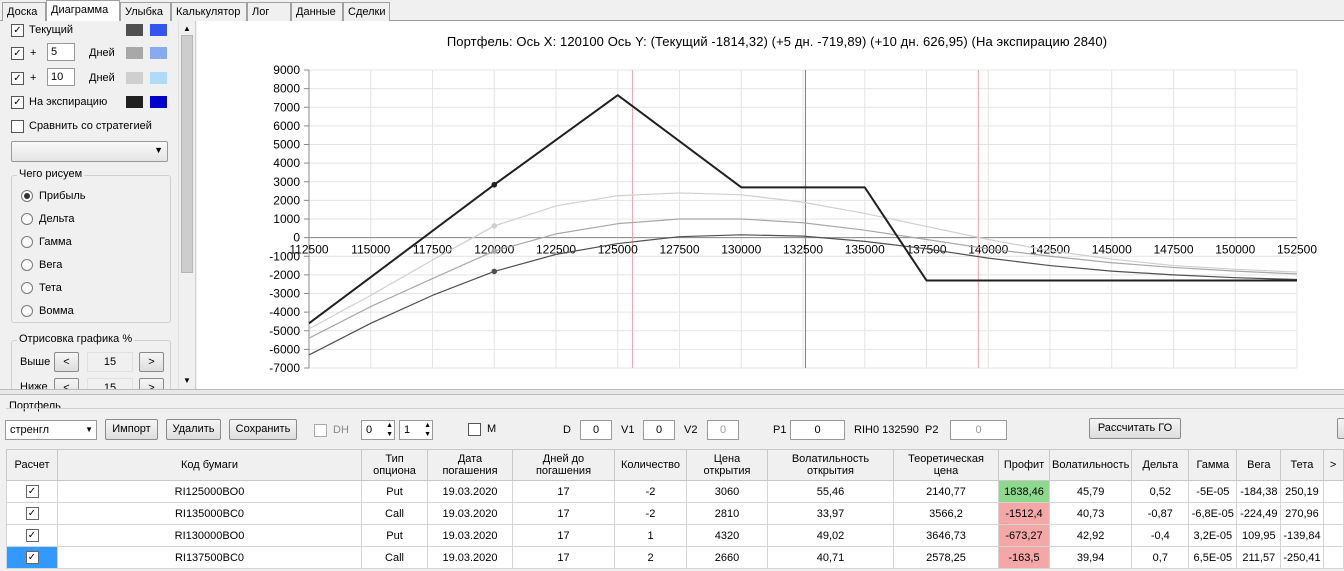  Describe the element at coordinates (830, 557) in the screenshot. I see `cell-open-vol: 40,71` at that location.